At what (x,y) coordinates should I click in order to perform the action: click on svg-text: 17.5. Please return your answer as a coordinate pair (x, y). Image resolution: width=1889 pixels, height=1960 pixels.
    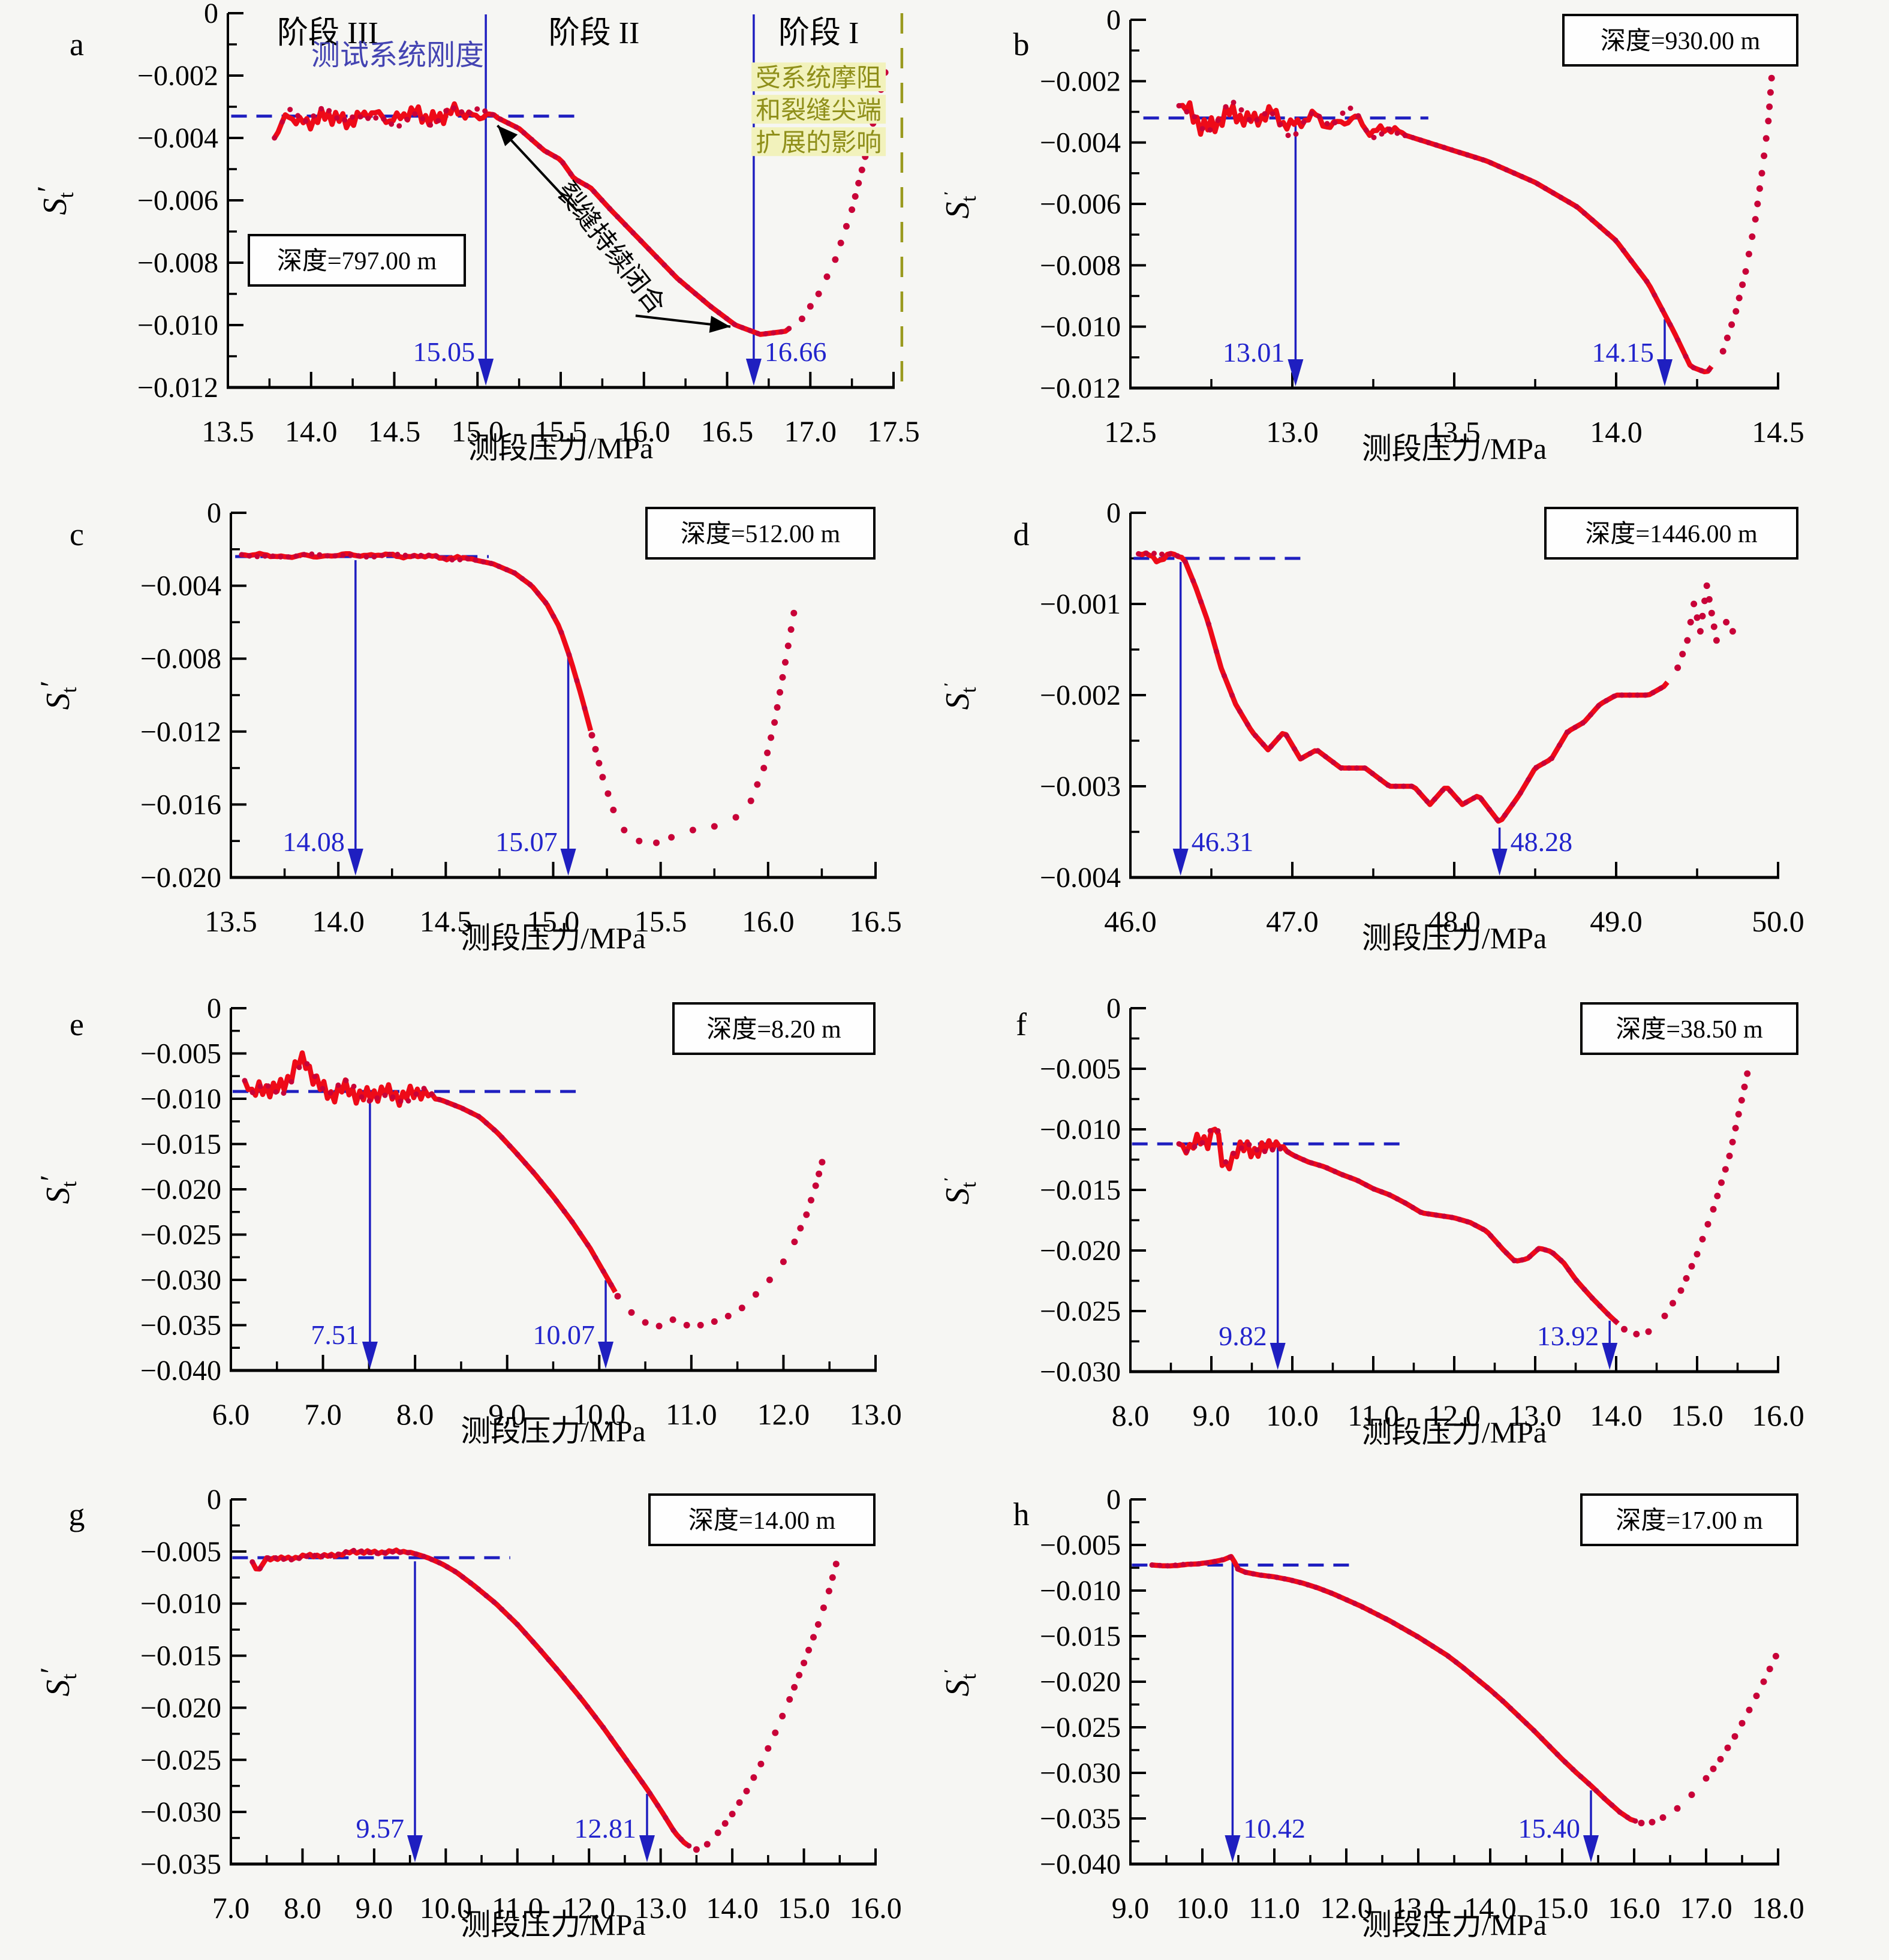
    Looking at the image, I should click on (894, 431).